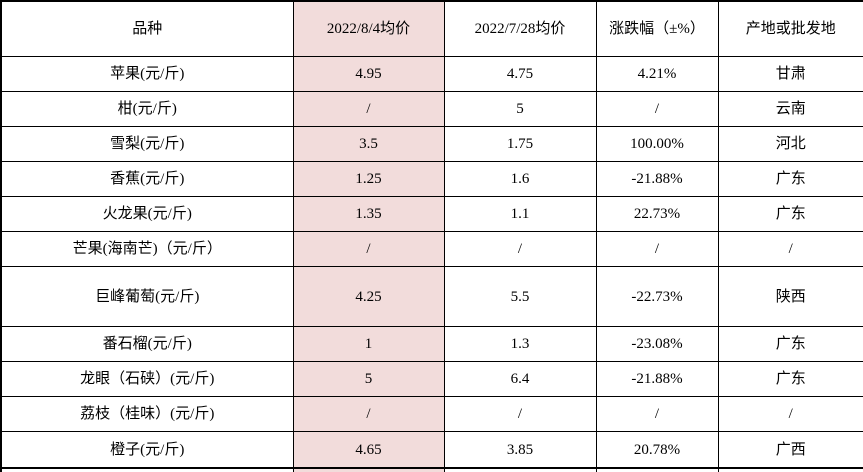  What do you see at coordinates (657, 469) in the screenshot?
I see `change-cell-cropped` at bounding box center [657, 469].